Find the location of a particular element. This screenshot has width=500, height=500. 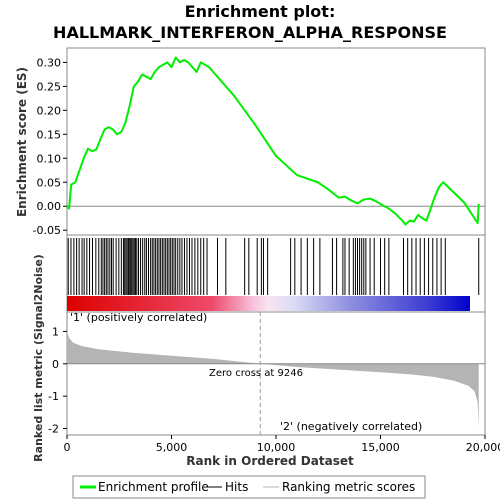

legend-metric-label: Ranking metric scores is located at coordinates (348, 487).